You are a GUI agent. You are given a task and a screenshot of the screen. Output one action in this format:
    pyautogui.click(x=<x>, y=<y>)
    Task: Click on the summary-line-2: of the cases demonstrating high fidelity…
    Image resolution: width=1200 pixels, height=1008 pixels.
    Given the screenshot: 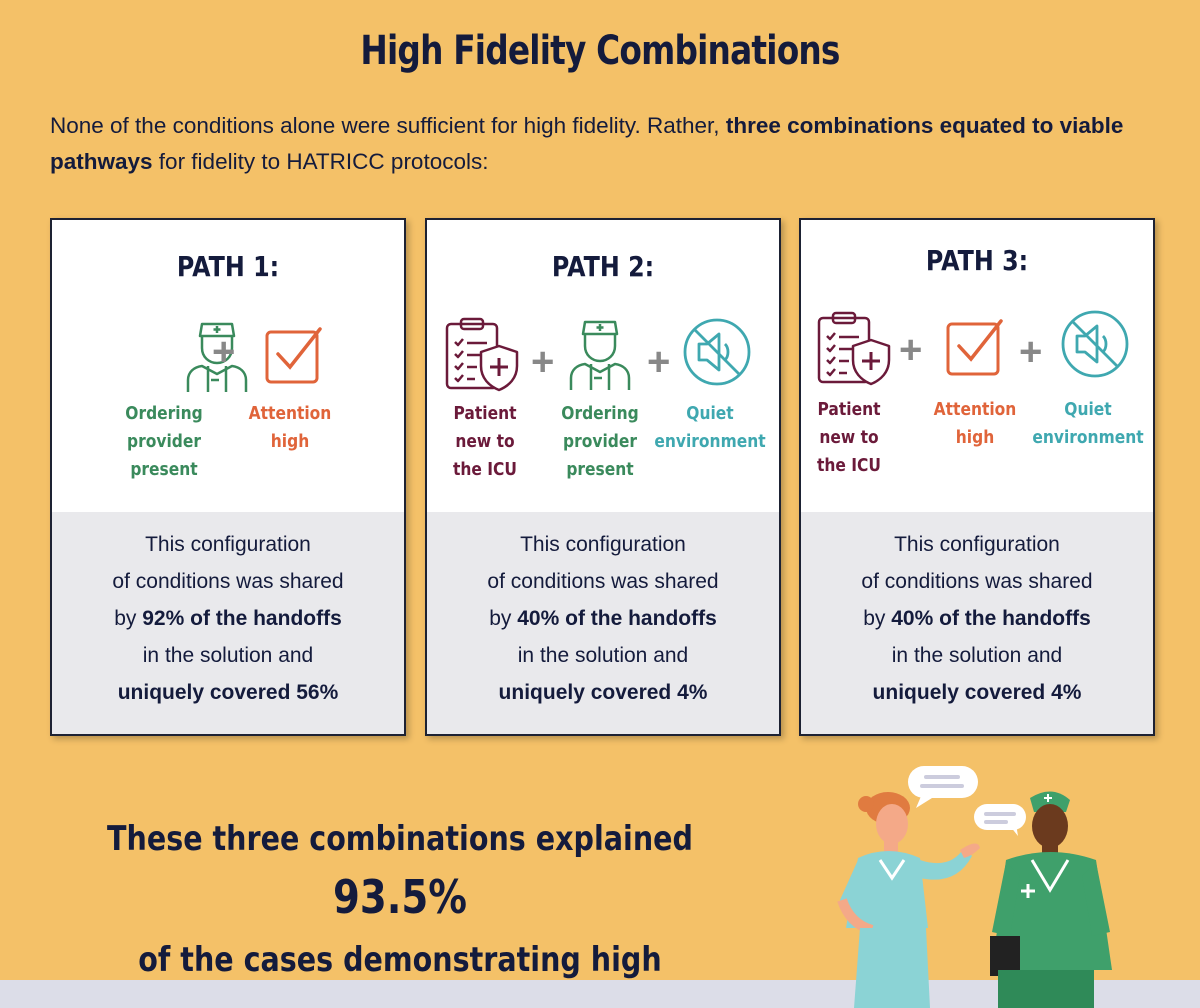 What is the action you would take?
    pyautogui.click(x=400, y=974)
    